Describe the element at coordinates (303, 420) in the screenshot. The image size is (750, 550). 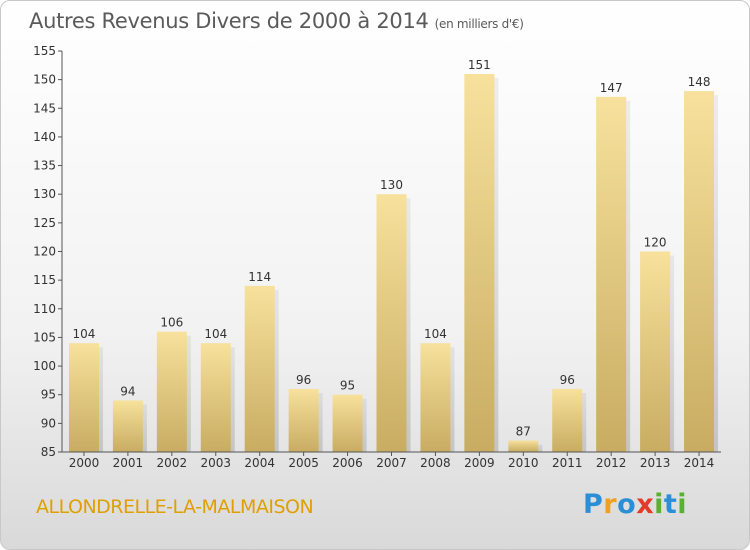
I see `bar-2005` at that location.